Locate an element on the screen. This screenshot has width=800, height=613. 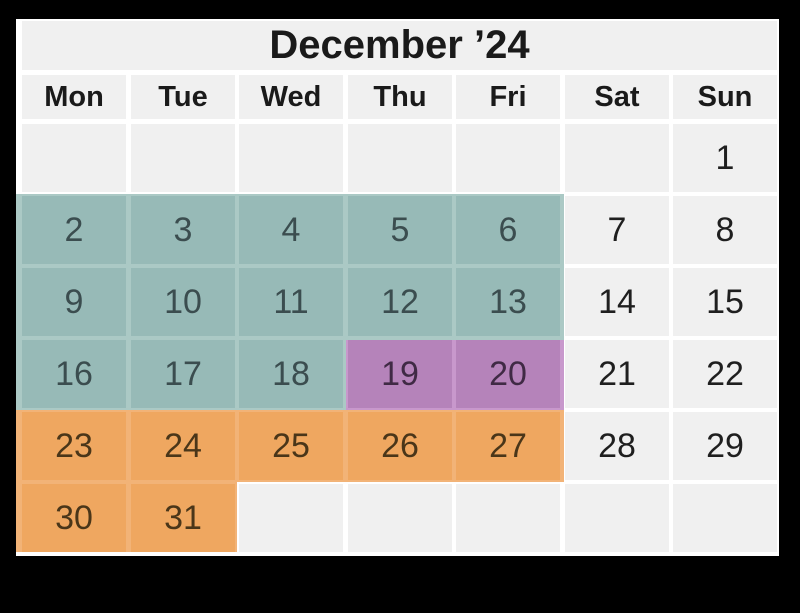
day-cell-20: 20 is located at coordinates (508, 374).